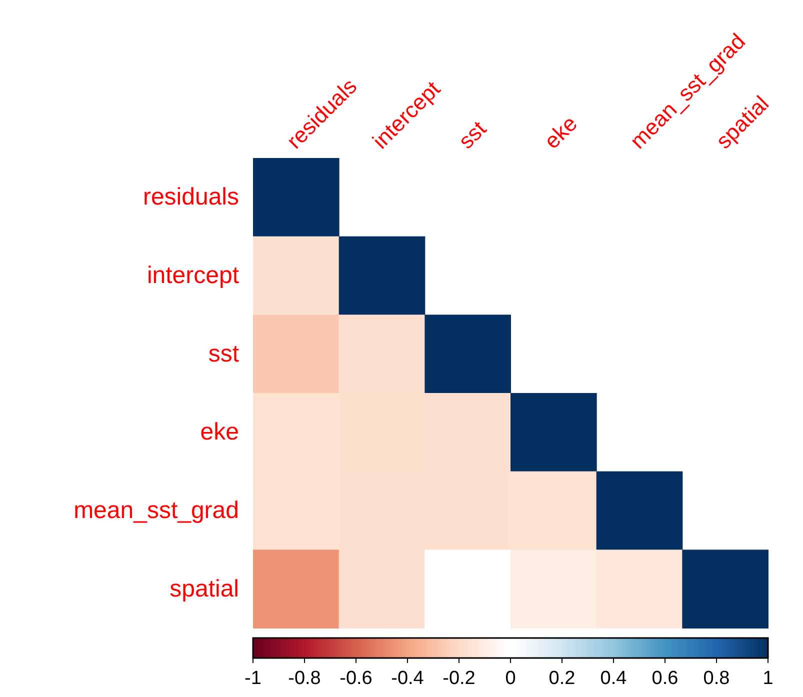  What do you see at coordinates (304, 678) in the screenshot?
I see `color-bar-label: -0.8` at bounding box center [304, 678].